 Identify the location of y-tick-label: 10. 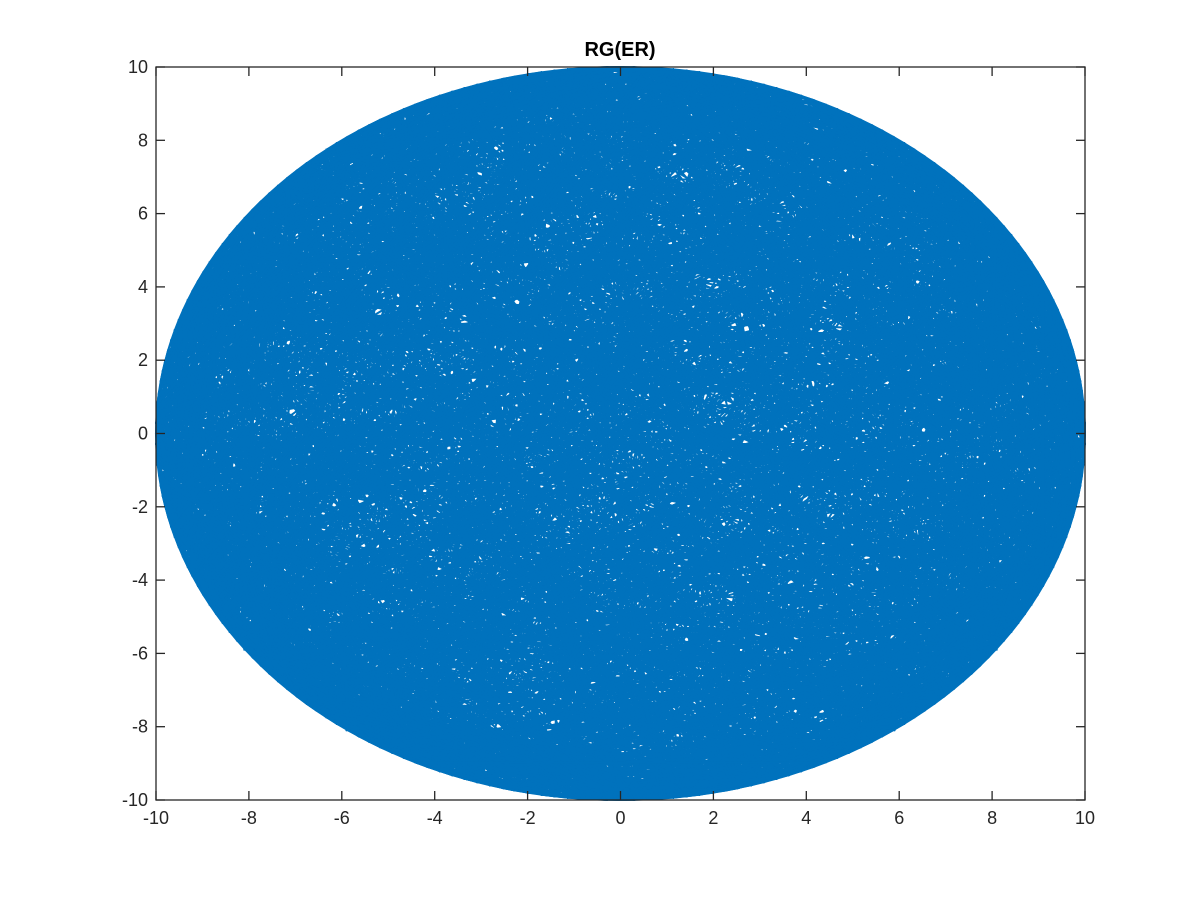
(138, 67).